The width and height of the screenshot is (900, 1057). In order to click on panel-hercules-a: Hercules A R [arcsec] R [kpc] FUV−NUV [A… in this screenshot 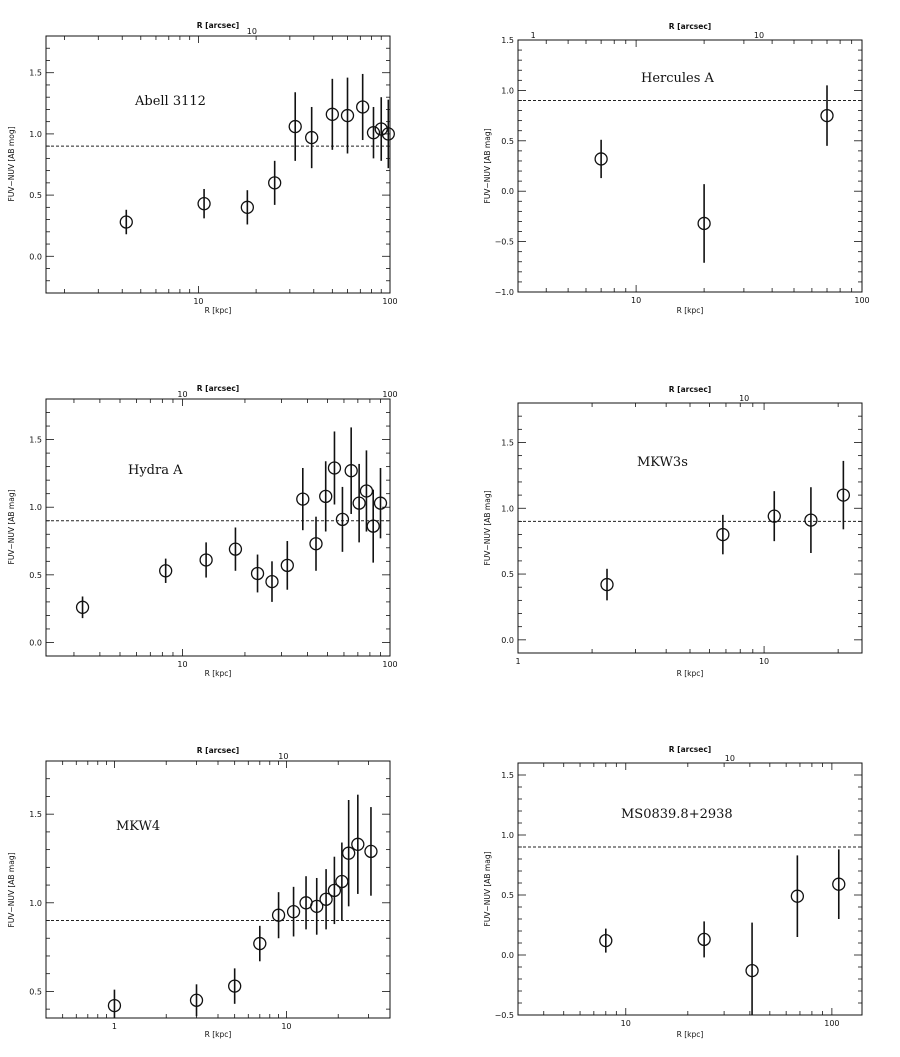, I will do `click(676, 168)`.